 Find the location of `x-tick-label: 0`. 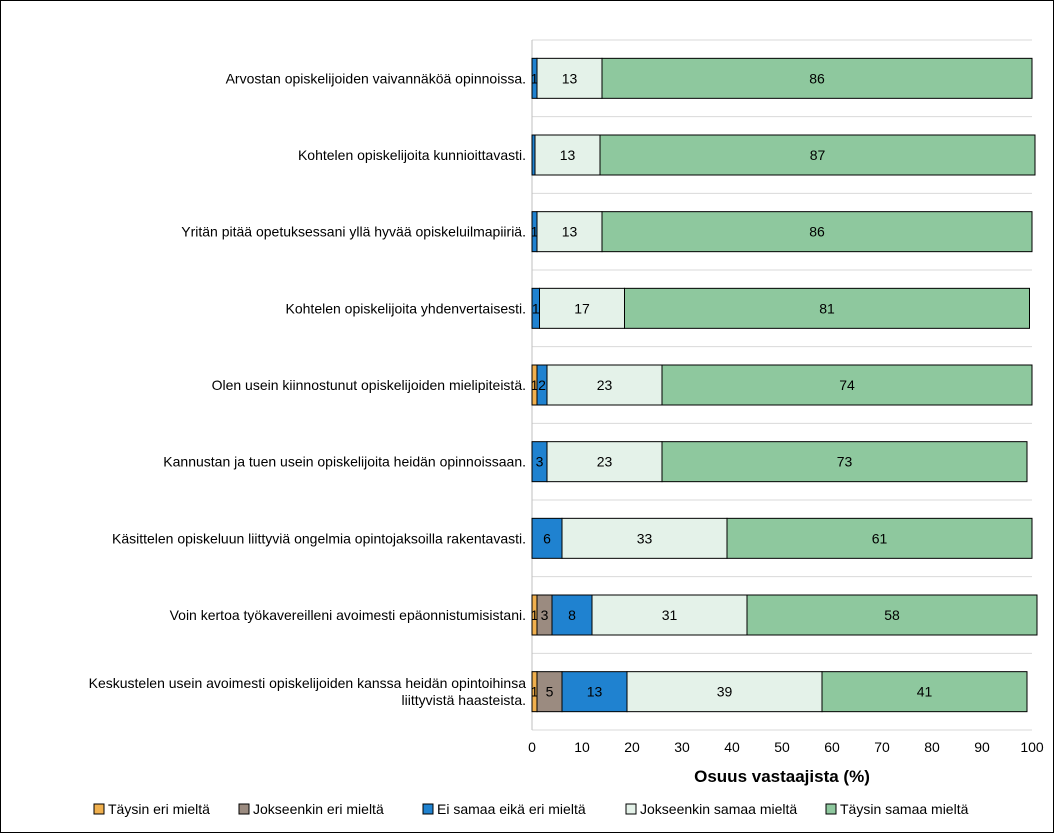

x-tick-label: 0 is located at coordinates (532, 747).